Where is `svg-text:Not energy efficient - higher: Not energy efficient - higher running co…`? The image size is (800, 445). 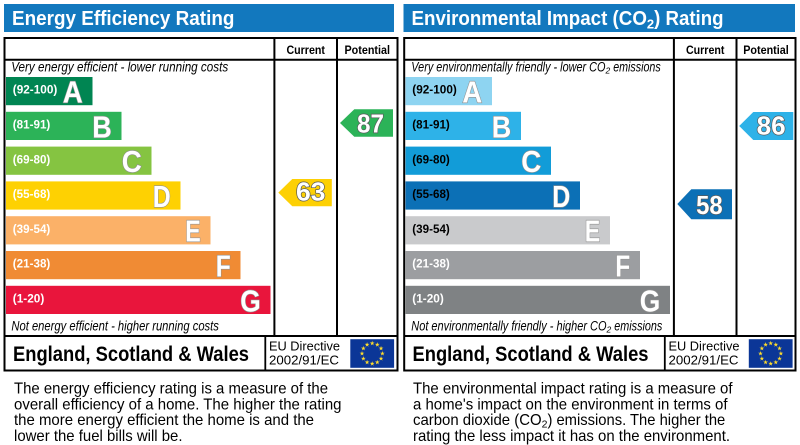 svg-text:Not energy efficient - higher: Not energy efficient - higher running co… is located at coordinates (115, 326).